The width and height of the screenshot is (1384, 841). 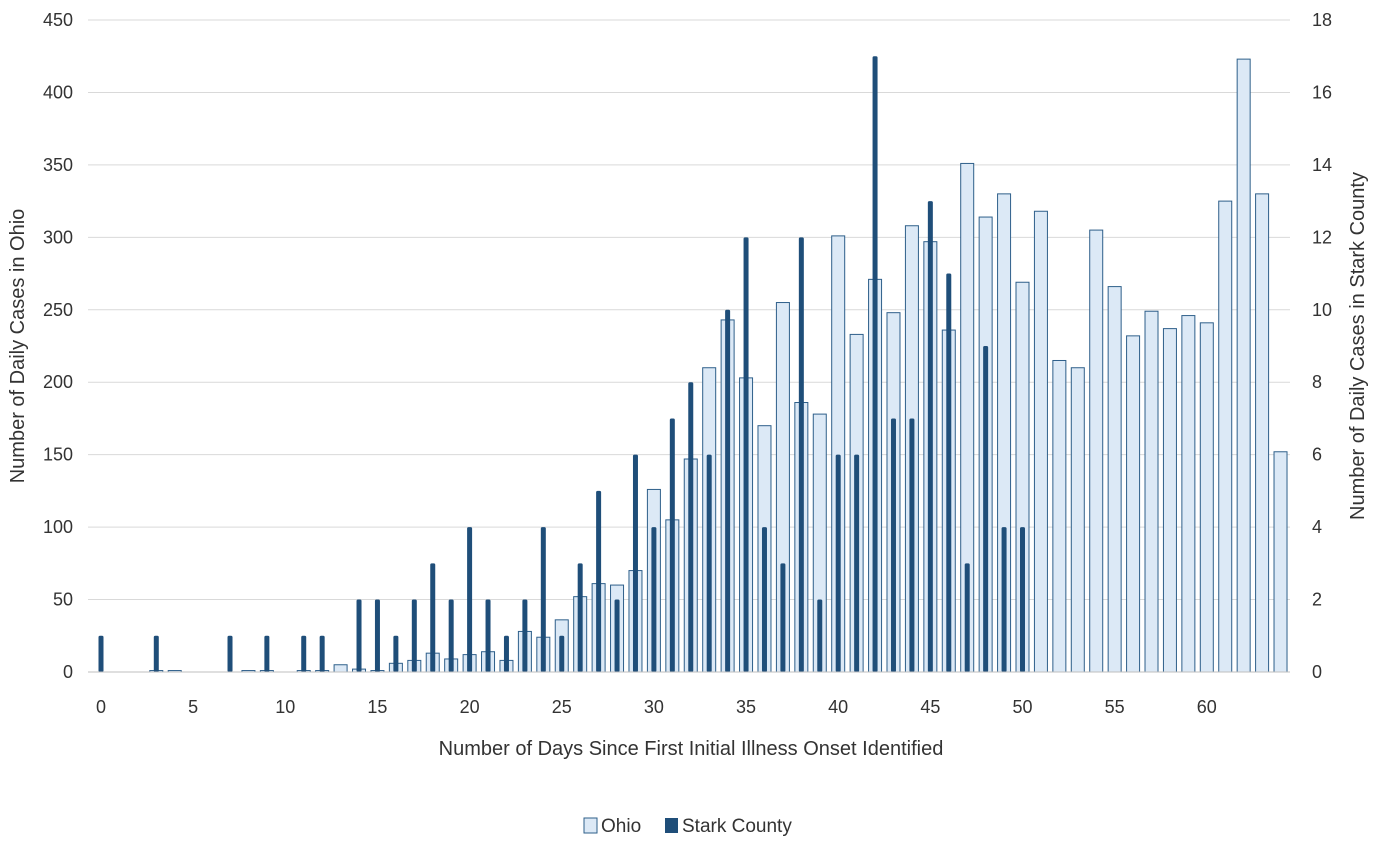 I want to click on legend-swatch-ohio, so click(x=590, y=825).